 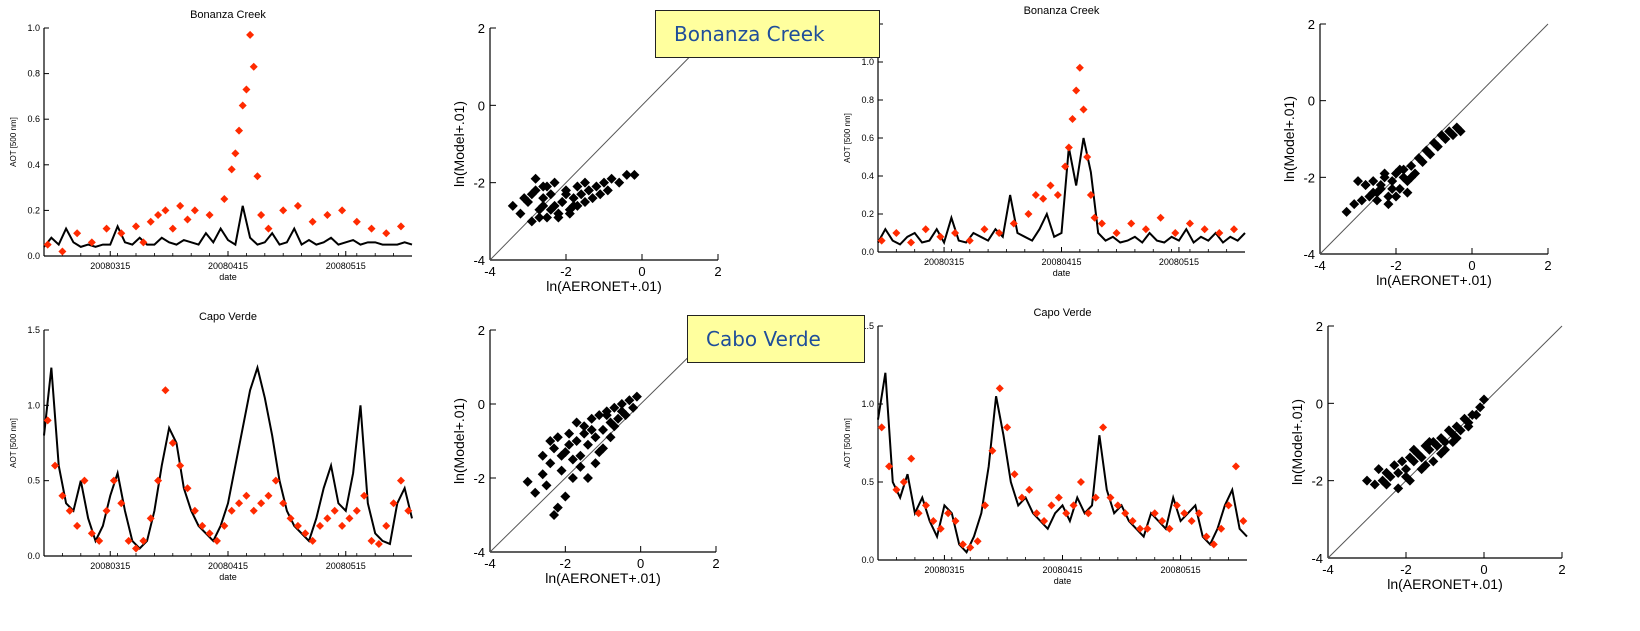 What do you see at coordinates (867, 62) in the screenshot?
I see `y-tick-label: 1.0` at bounding box center [867, 62].